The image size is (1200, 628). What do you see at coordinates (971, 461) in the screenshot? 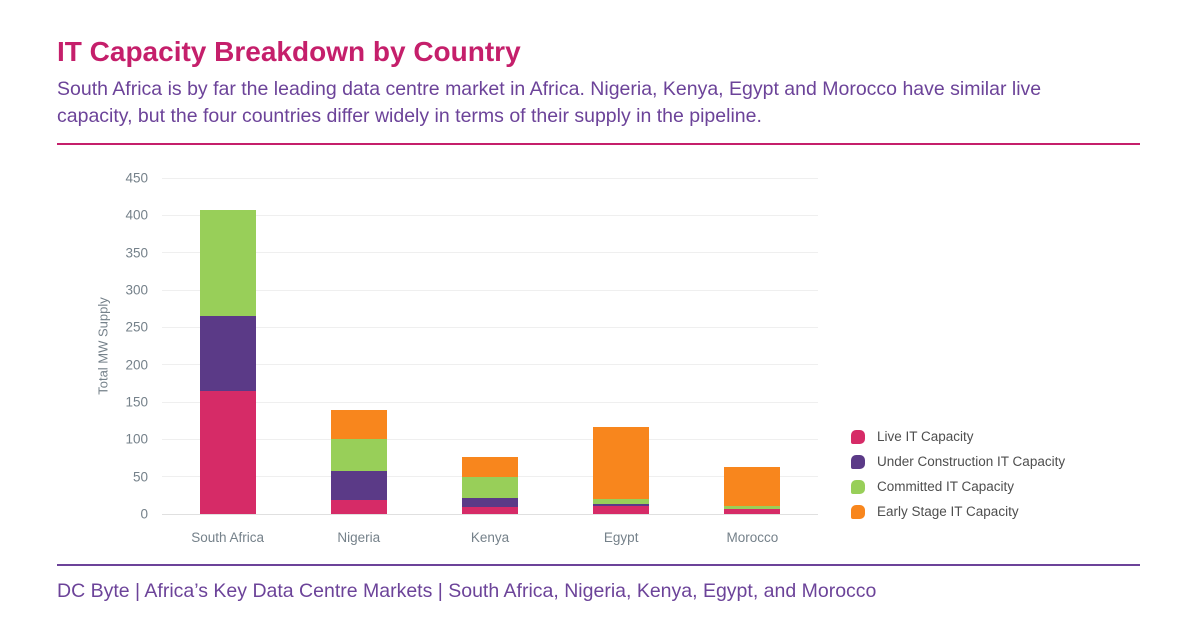
I see `legend-label: Under Construction IT Capacity` at bounding box center [971, 461].